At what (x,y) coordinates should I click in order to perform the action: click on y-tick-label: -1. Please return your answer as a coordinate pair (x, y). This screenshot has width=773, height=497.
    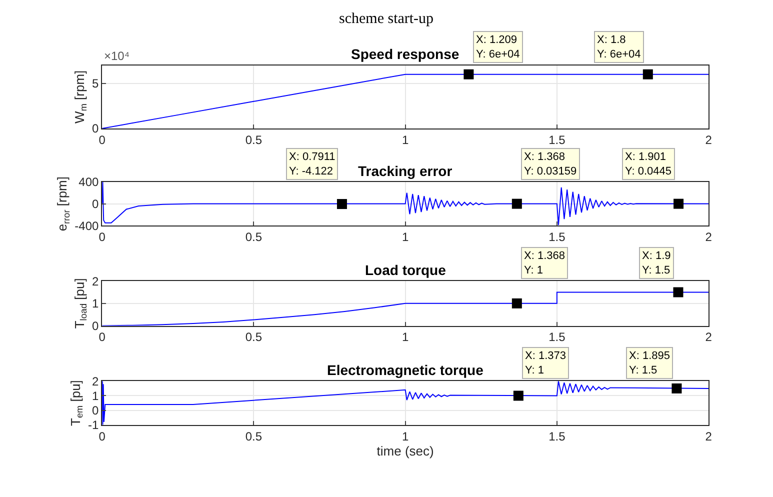
    Looking at the image, I should click on (94, 425).